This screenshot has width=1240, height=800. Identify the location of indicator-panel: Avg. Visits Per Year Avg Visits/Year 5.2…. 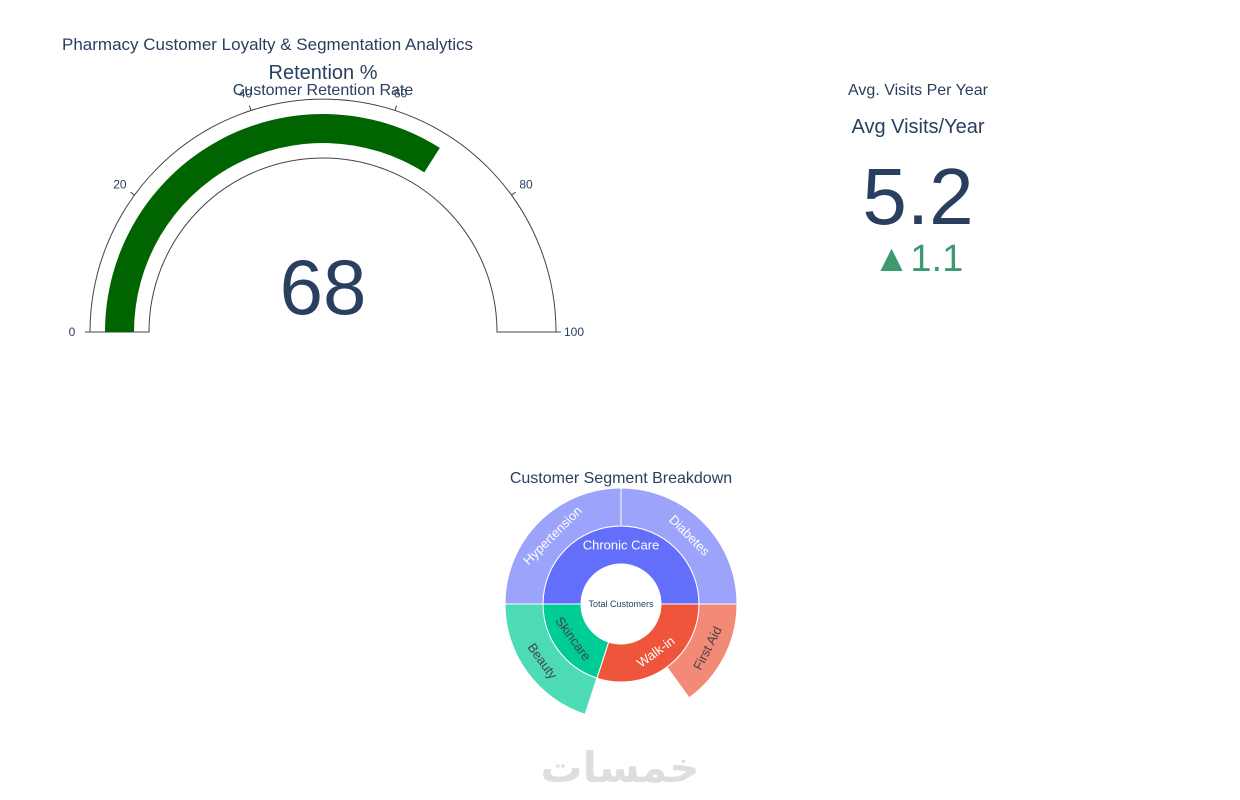
(918, 181).